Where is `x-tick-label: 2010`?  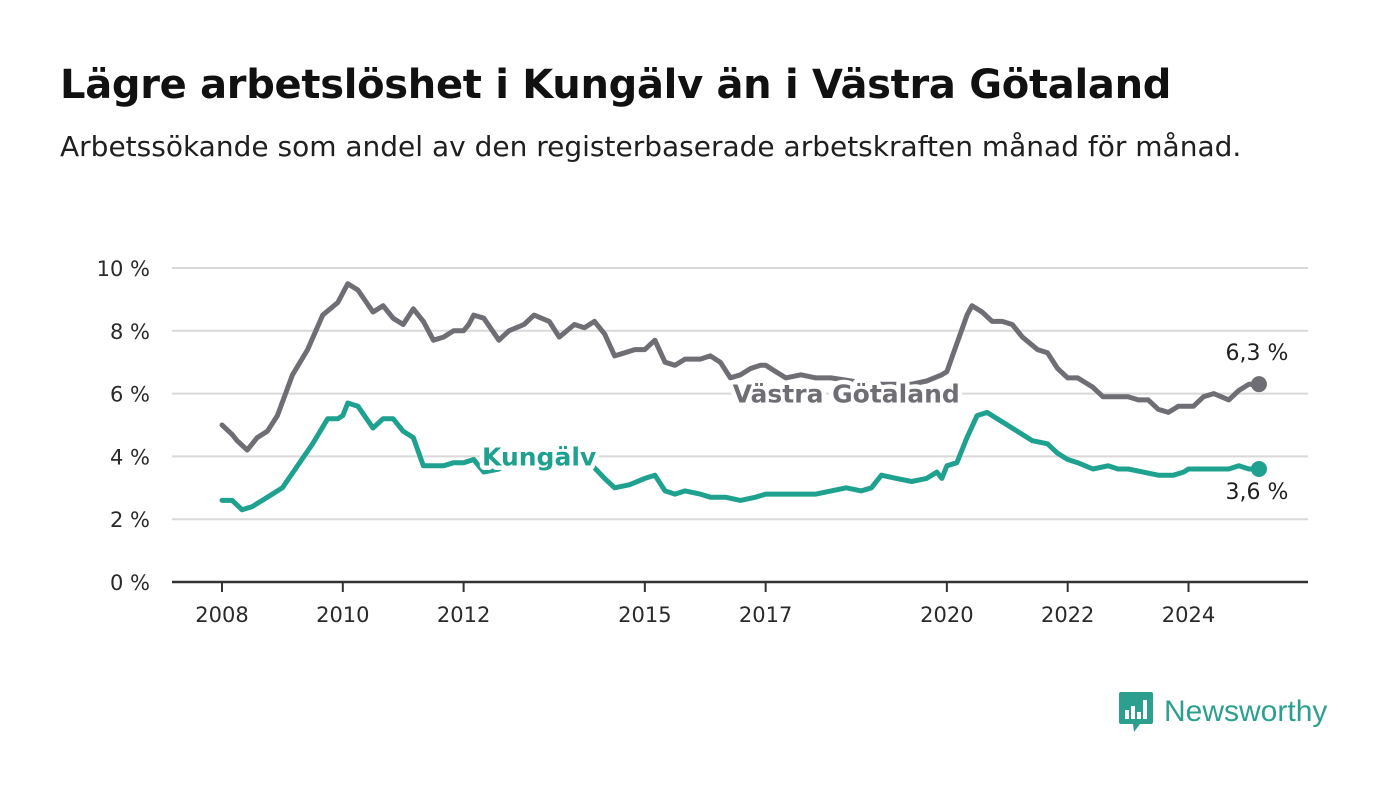
x-tick-label: 2010 is located at coordinates (342, 615).